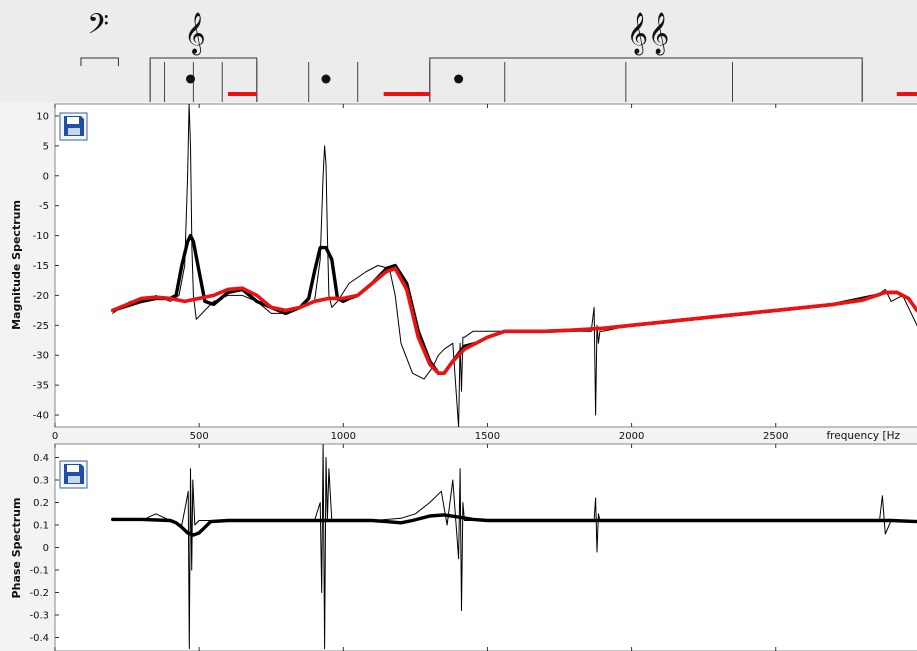 Image resolution: width=917 pixels, height=651 pixels. I want to click on y-tick-label: -0.2, so click(39, 593).